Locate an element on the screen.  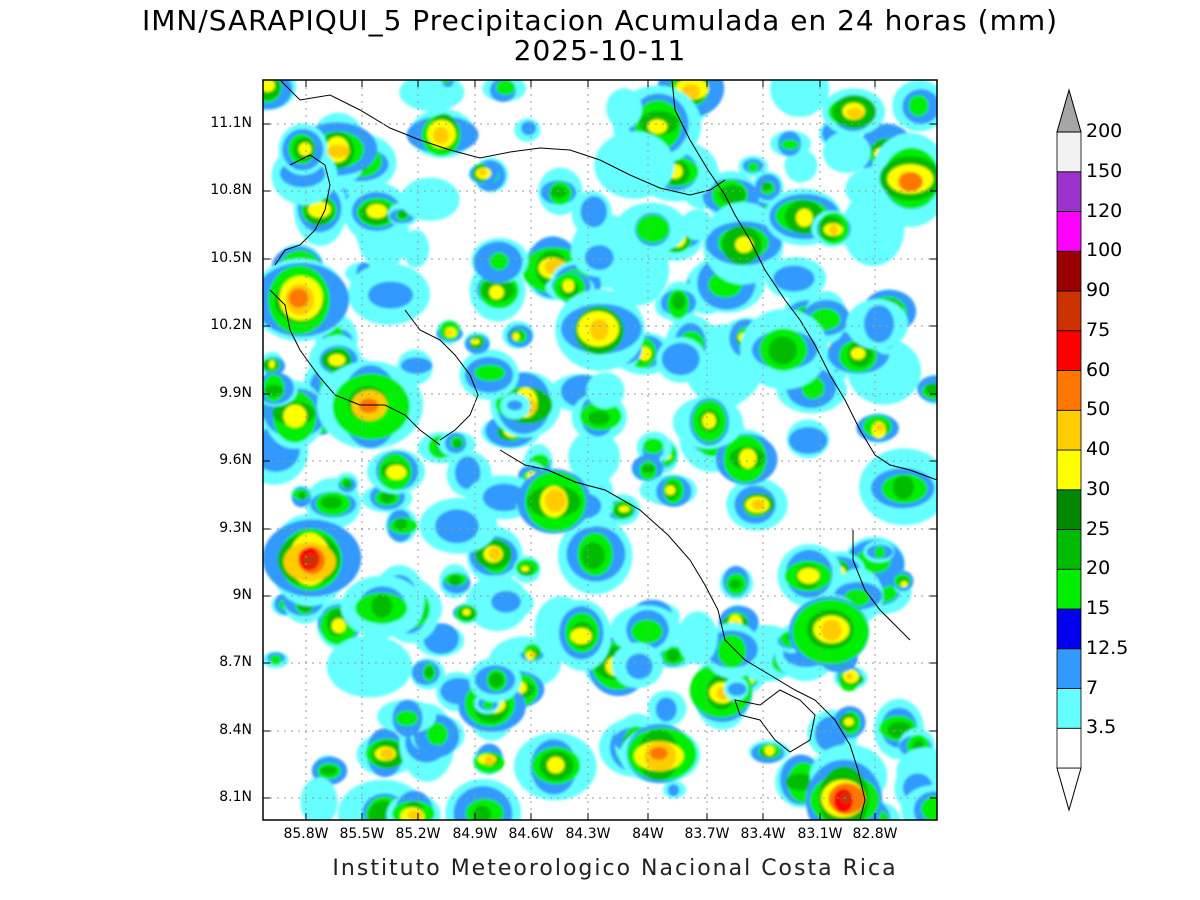
colorbar-label: 90 is located at coordinates (1098, 290).